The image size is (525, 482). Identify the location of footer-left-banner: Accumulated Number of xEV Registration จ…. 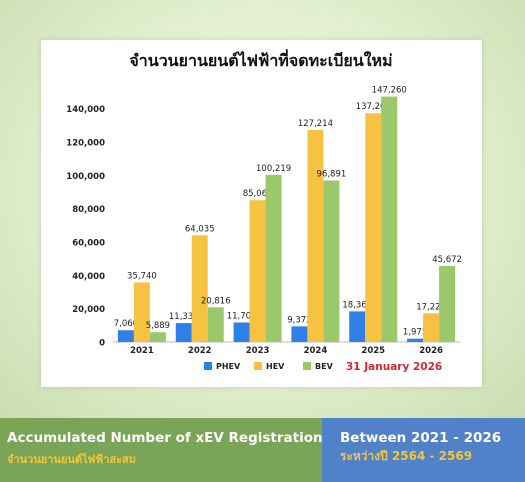
(161, 450).